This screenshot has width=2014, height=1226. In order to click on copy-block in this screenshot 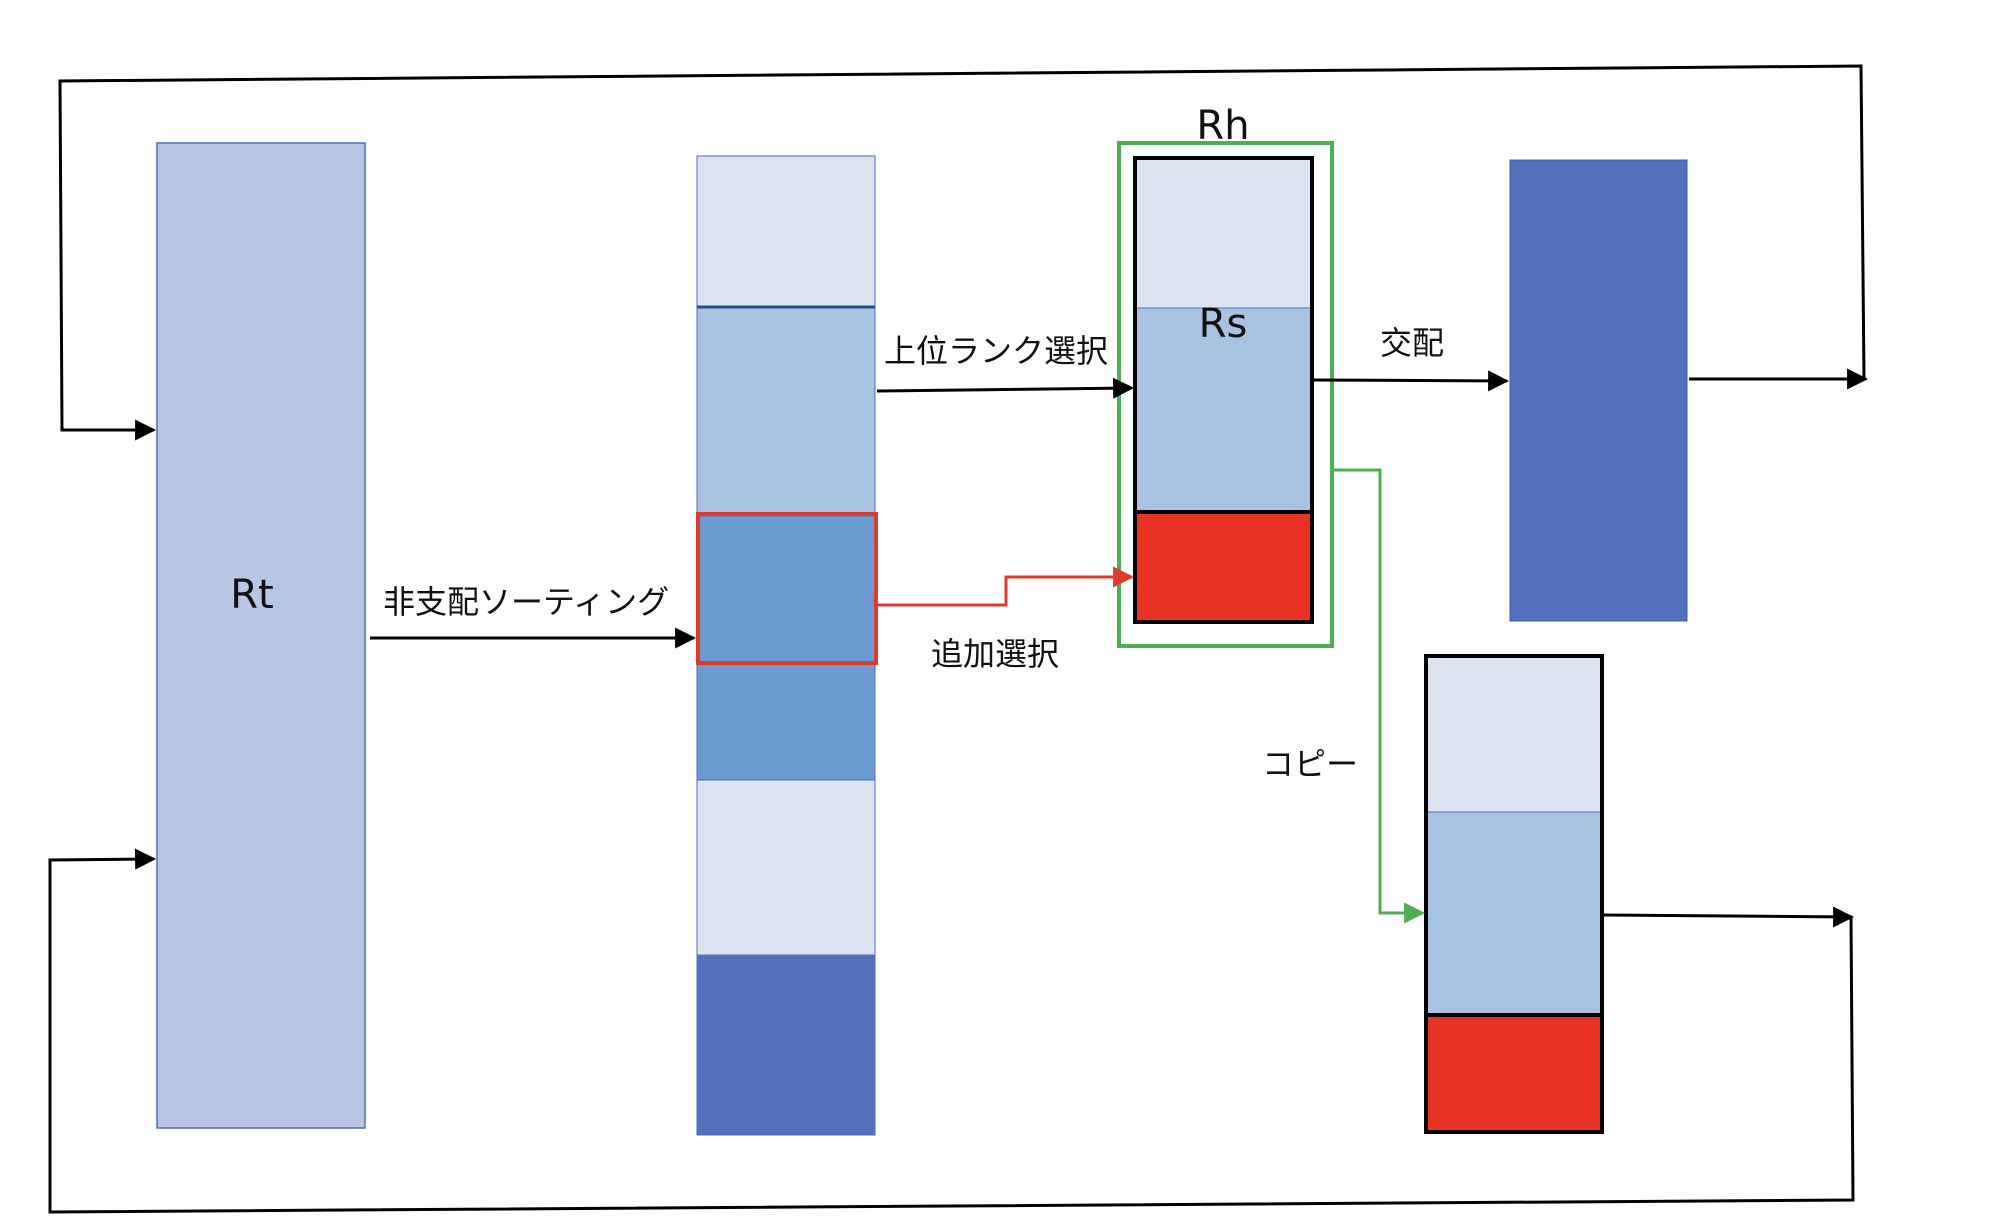, I will do `click(1514, 894)`.